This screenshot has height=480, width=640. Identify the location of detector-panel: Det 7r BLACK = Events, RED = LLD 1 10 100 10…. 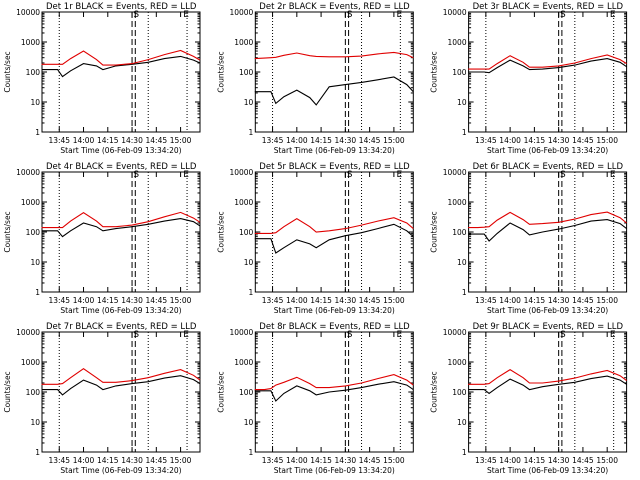
(102, 398).